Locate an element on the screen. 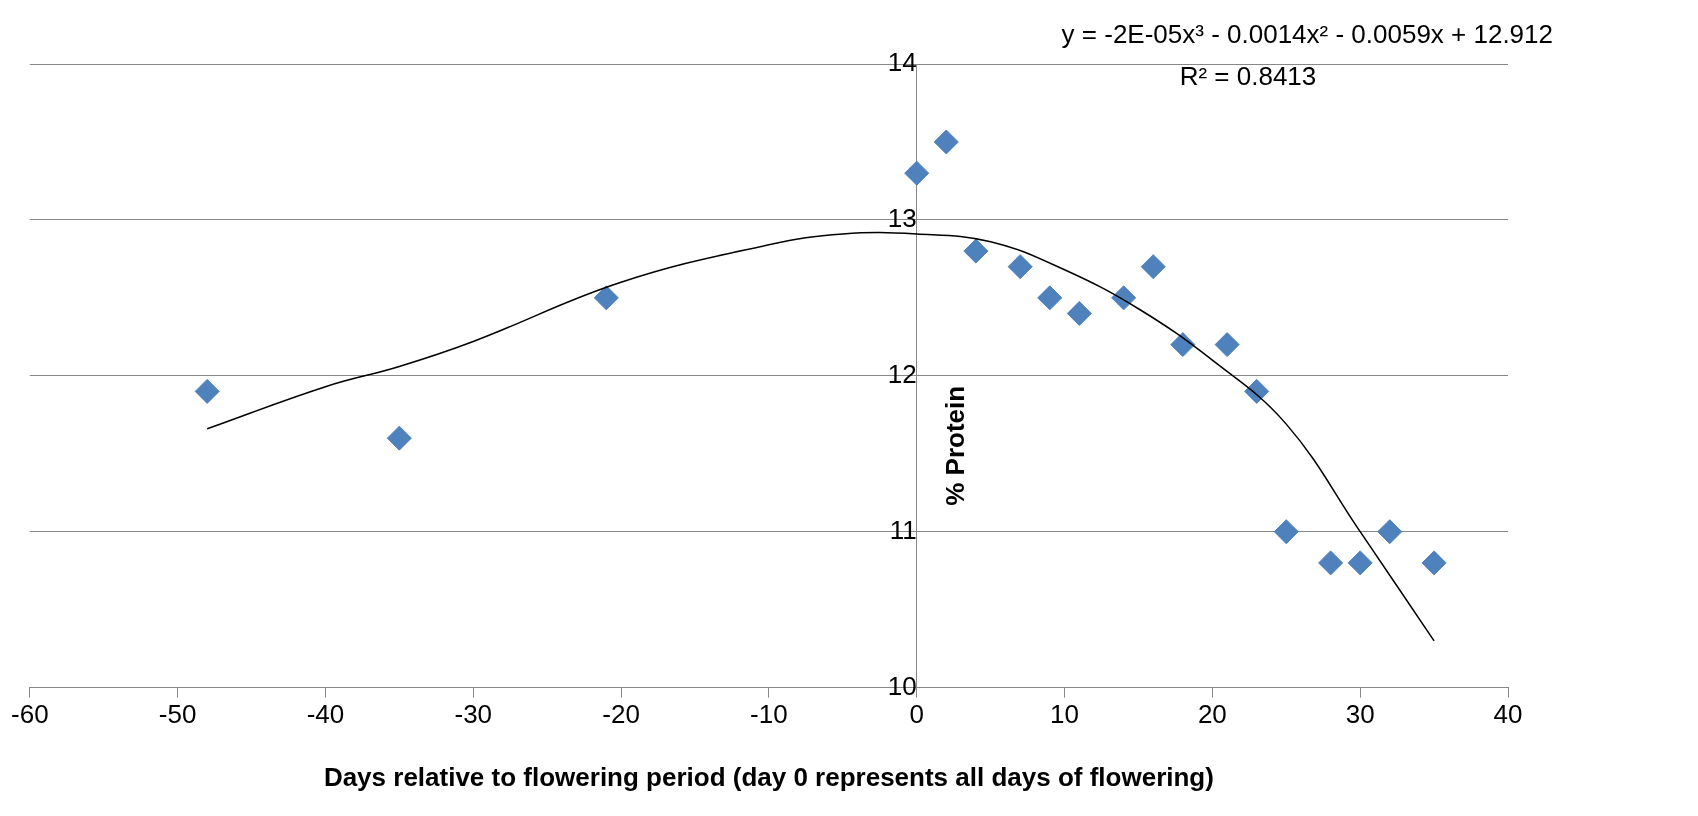  text: y = -2E-05x³ - 0.0014x² - 0.0059x + 12.912 is located at coordinates (1307, 34).